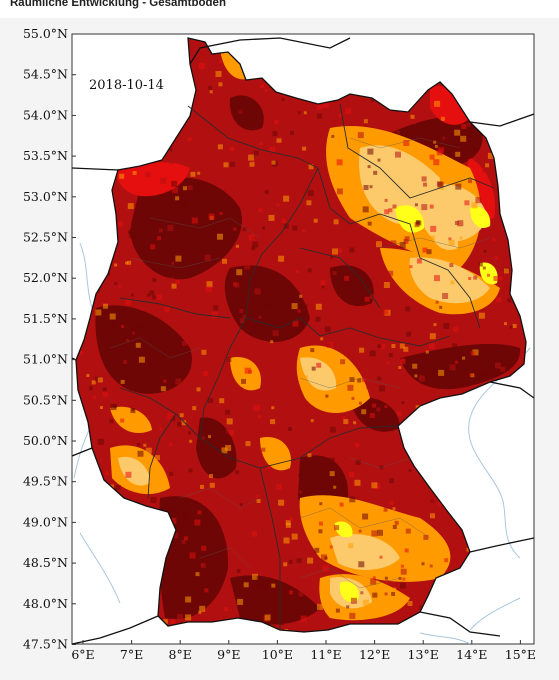 The width and height of the screenshot is (559, 680). Describe the element at coordinates (82, 654) in the screenshot. I see `lon-tick-label: 6°E` at that location.